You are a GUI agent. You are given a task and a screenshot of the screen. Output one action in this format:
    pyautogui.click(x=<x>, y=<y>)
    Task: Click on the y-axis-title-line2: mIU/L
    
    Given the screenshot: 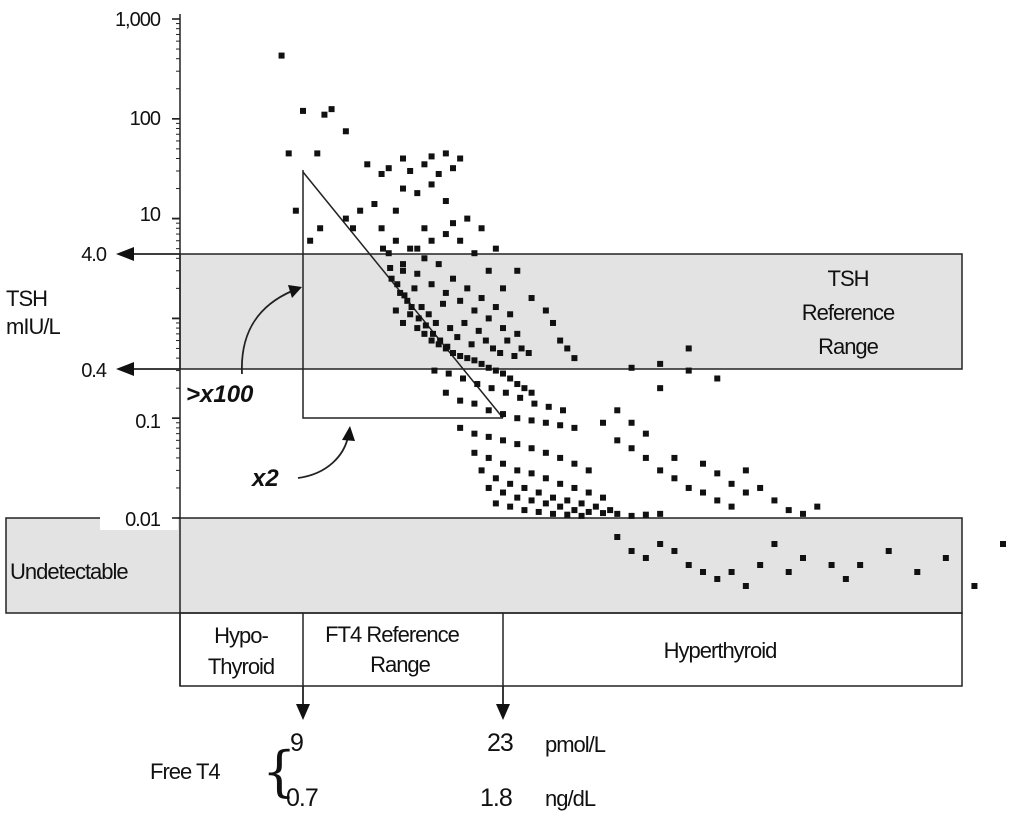 What is the action you would take?
    pyautogui.click(x=33, y=326)
    